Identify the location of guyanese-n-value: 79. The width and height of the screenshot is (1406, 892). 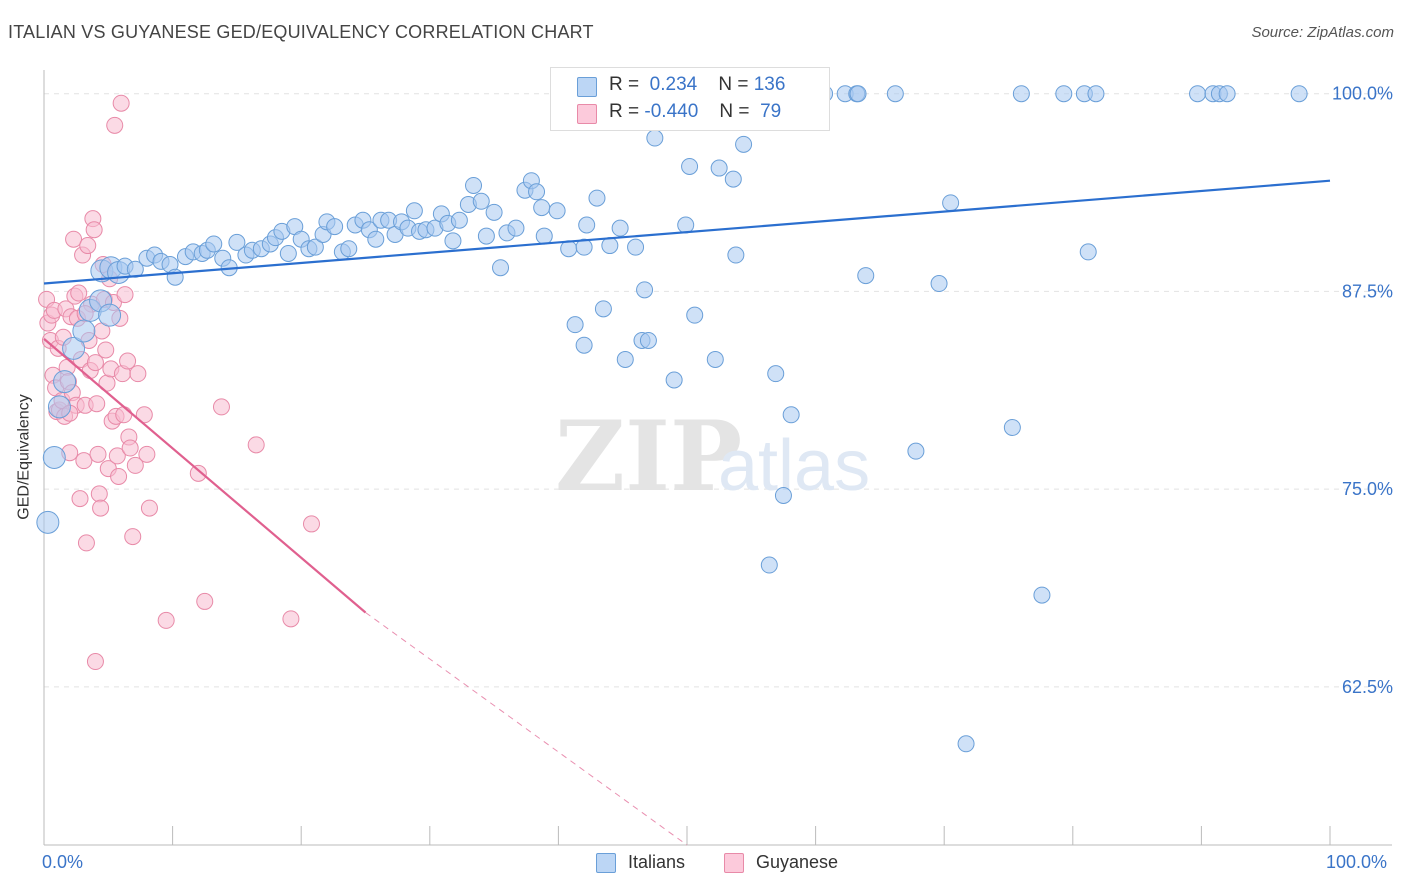
(771, 111).